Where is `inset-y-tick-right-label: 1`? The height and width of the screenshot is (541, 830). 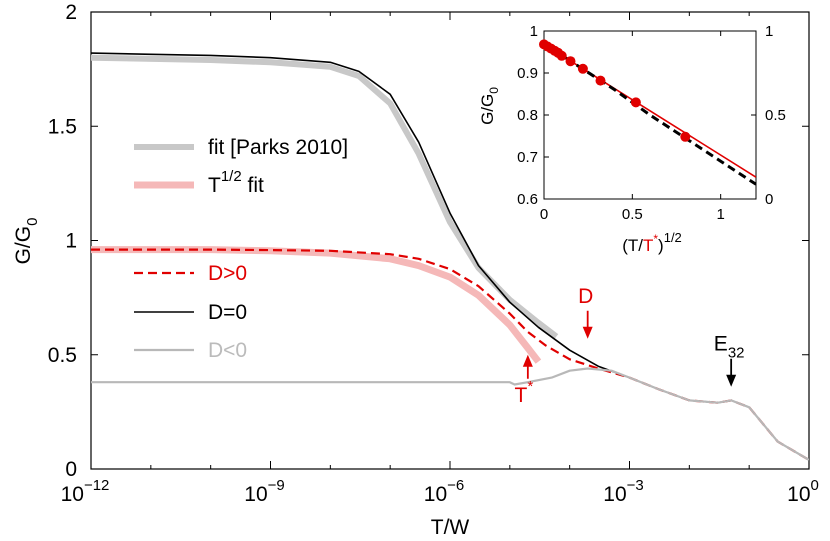
inset-y-tick-right-label: 1 is located at coordinates (769, 31).